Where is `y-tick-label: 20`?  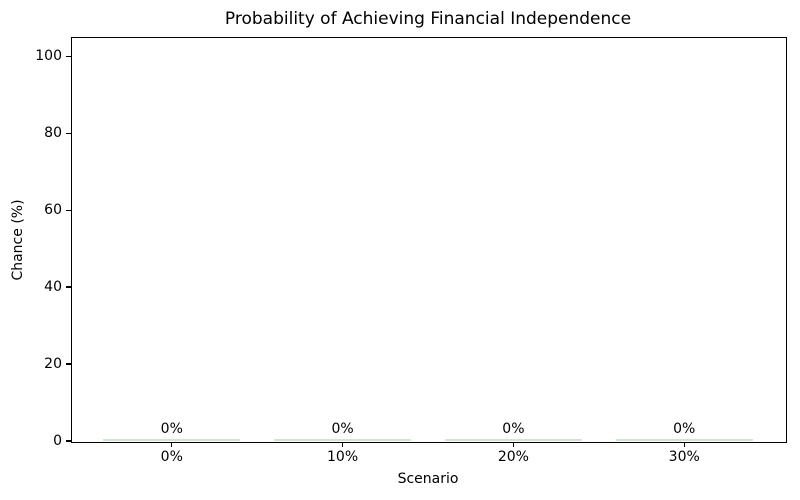 y-tick-label: 20 is located at coordinates (53, 364).